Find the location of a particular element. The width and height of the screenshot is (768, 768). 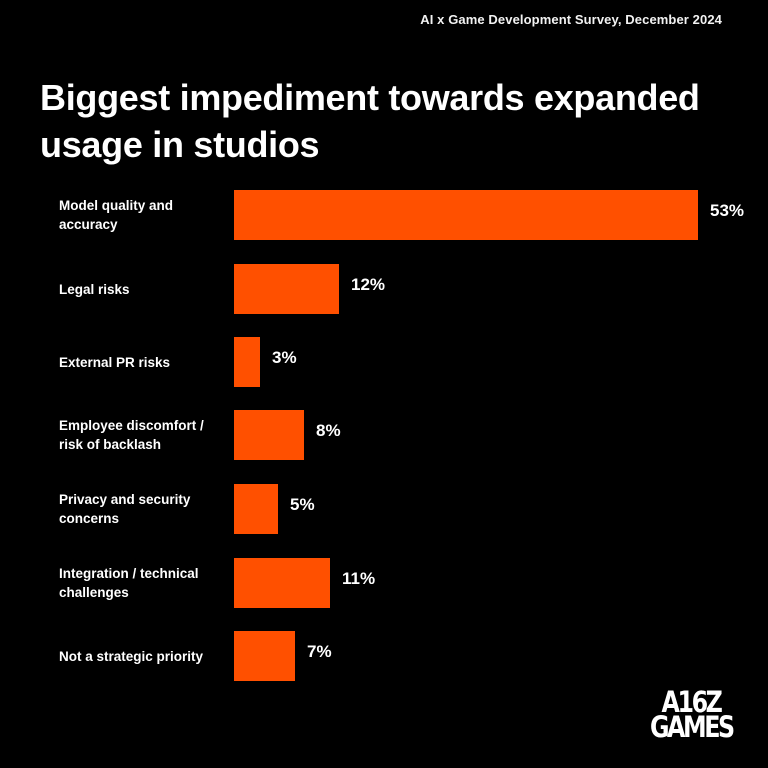

logo-line-1: A16Z is located at coordinates (692, 702).